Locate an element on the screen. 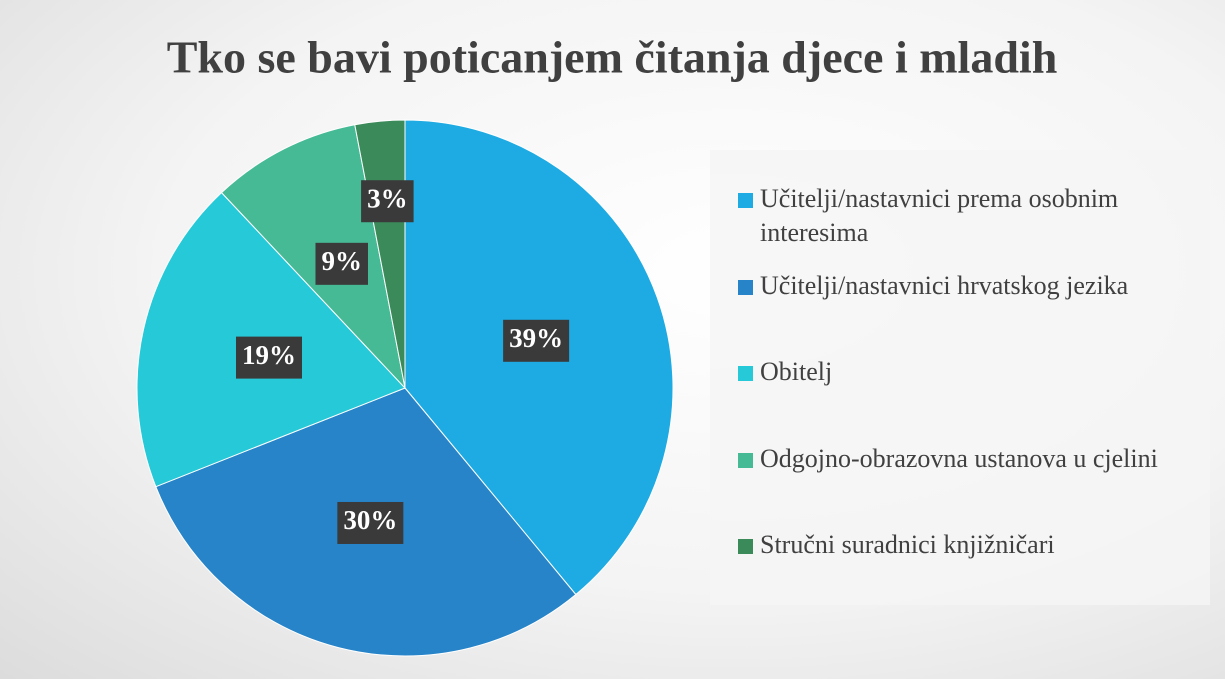 Image resolution: width=1225 pixels, height=679 pixels. data-label-text: 30% is located at coordinates (370, 520).